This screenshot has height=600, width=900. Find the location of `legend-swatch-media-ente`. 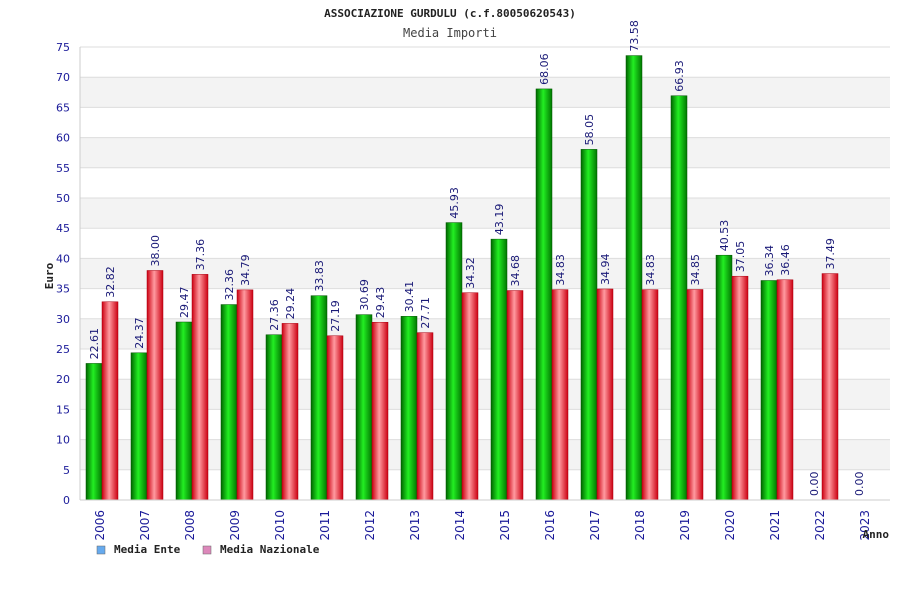

legend-swatch-media-ente is located at coordinates (101, 550).